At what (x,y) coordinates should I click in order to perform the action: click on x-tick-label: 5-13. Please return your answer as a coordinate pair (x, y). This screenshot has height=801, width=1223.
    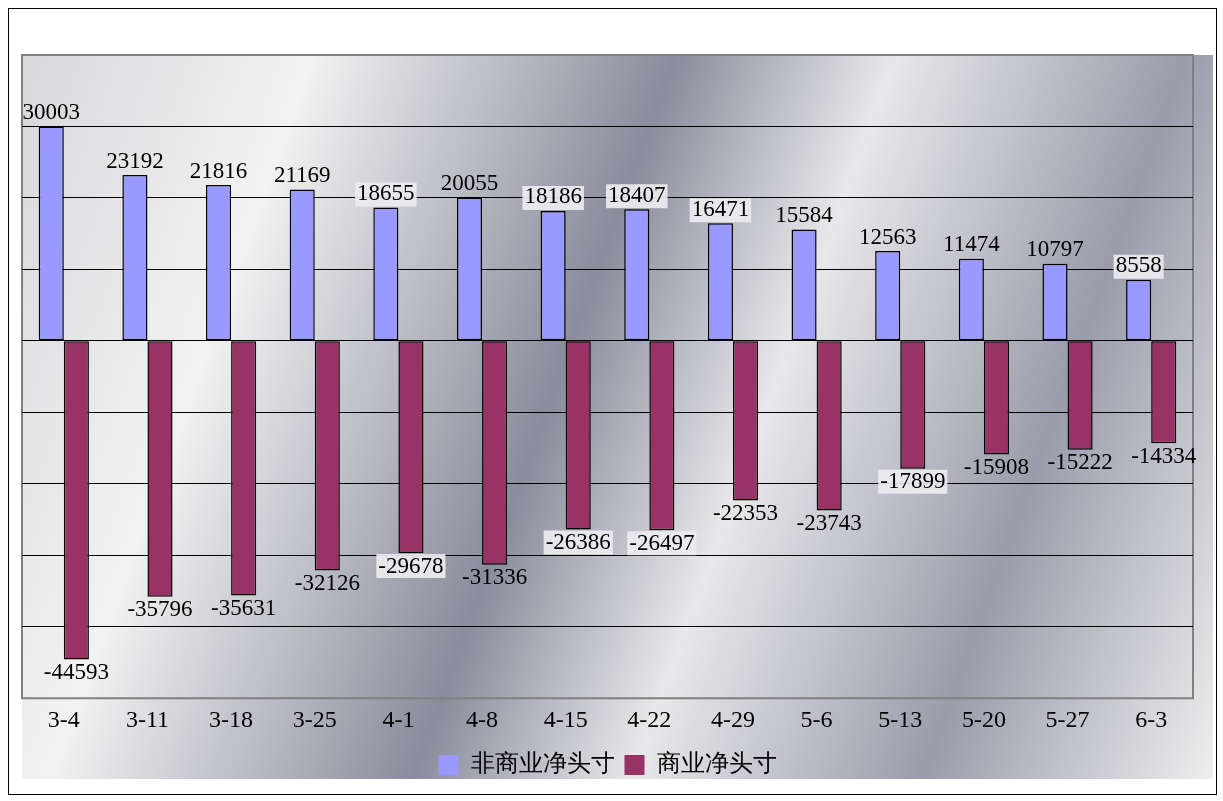
    Looking at the image, I should click on (900, 718).